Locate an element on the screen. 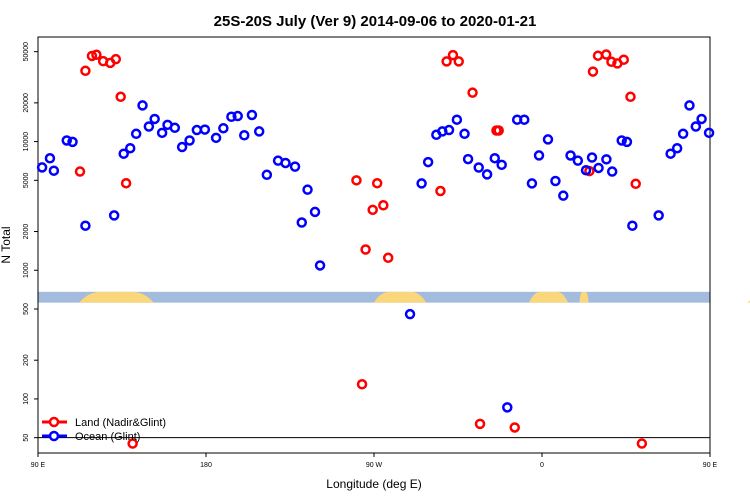  x-tick-label: 0 is located at coordinates (542, 465).